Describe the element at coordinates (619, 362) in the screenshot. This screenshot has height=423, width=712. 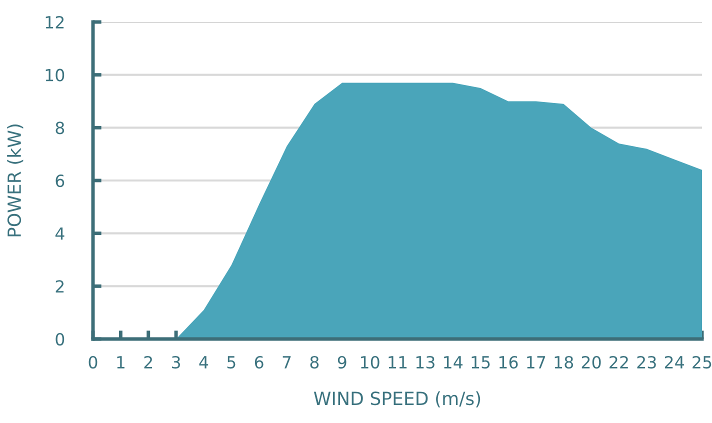
I see `x-tick-label: 22` at that location.